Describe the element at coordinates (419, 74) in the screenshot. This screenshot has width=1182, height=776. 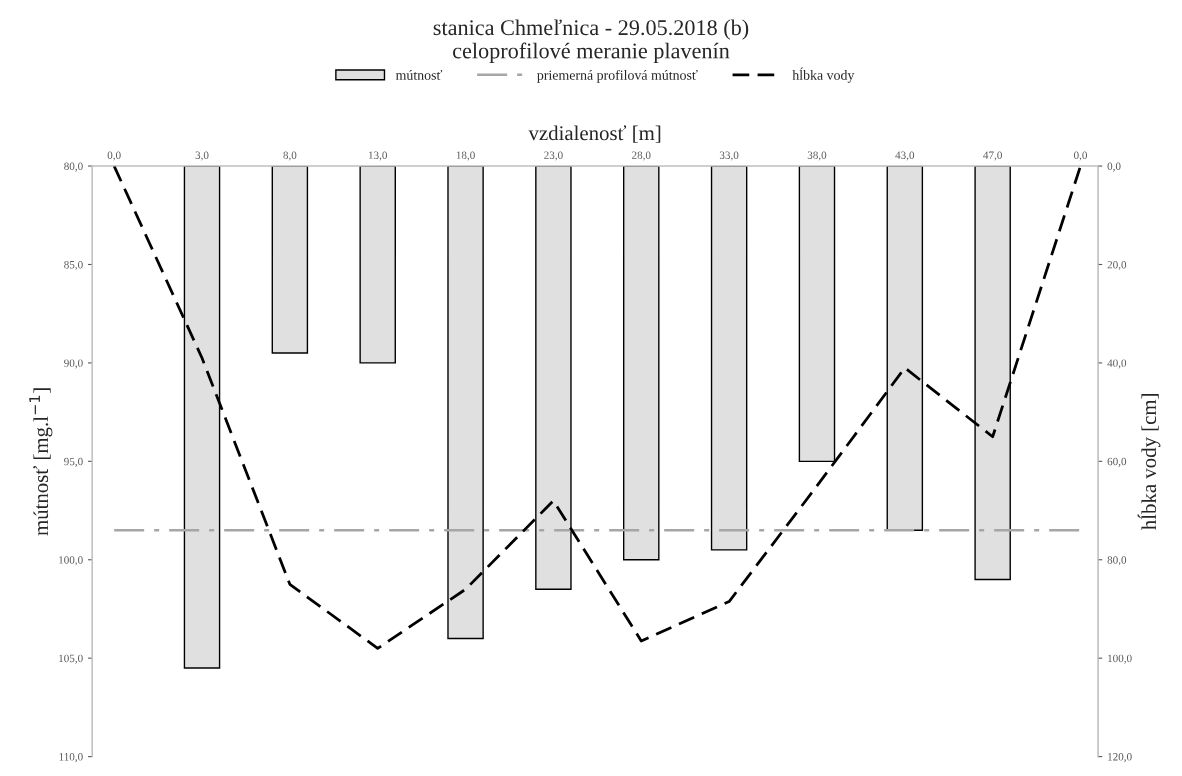
I see `legend-label: mútnosť` at that location.